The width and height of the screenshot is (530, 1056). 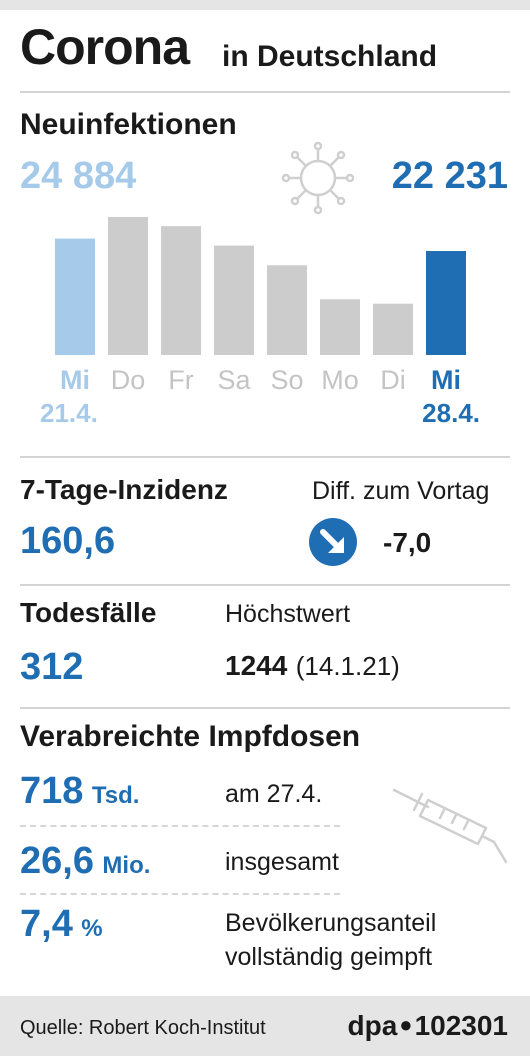 What do you see at coordinates (46, 924) in the screenshot?
I see `impfdosen-share-value: 7,4` at bounding box center [46, 924].